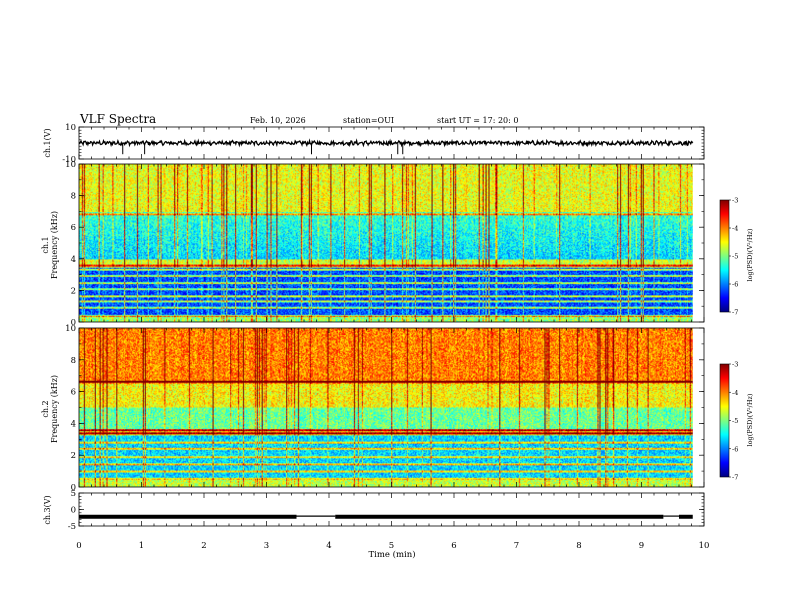 The image size is (792, 612). Describe the element at coordinates (328, 546) in the screenshot. I see `x-tick-label: 4` at that location.